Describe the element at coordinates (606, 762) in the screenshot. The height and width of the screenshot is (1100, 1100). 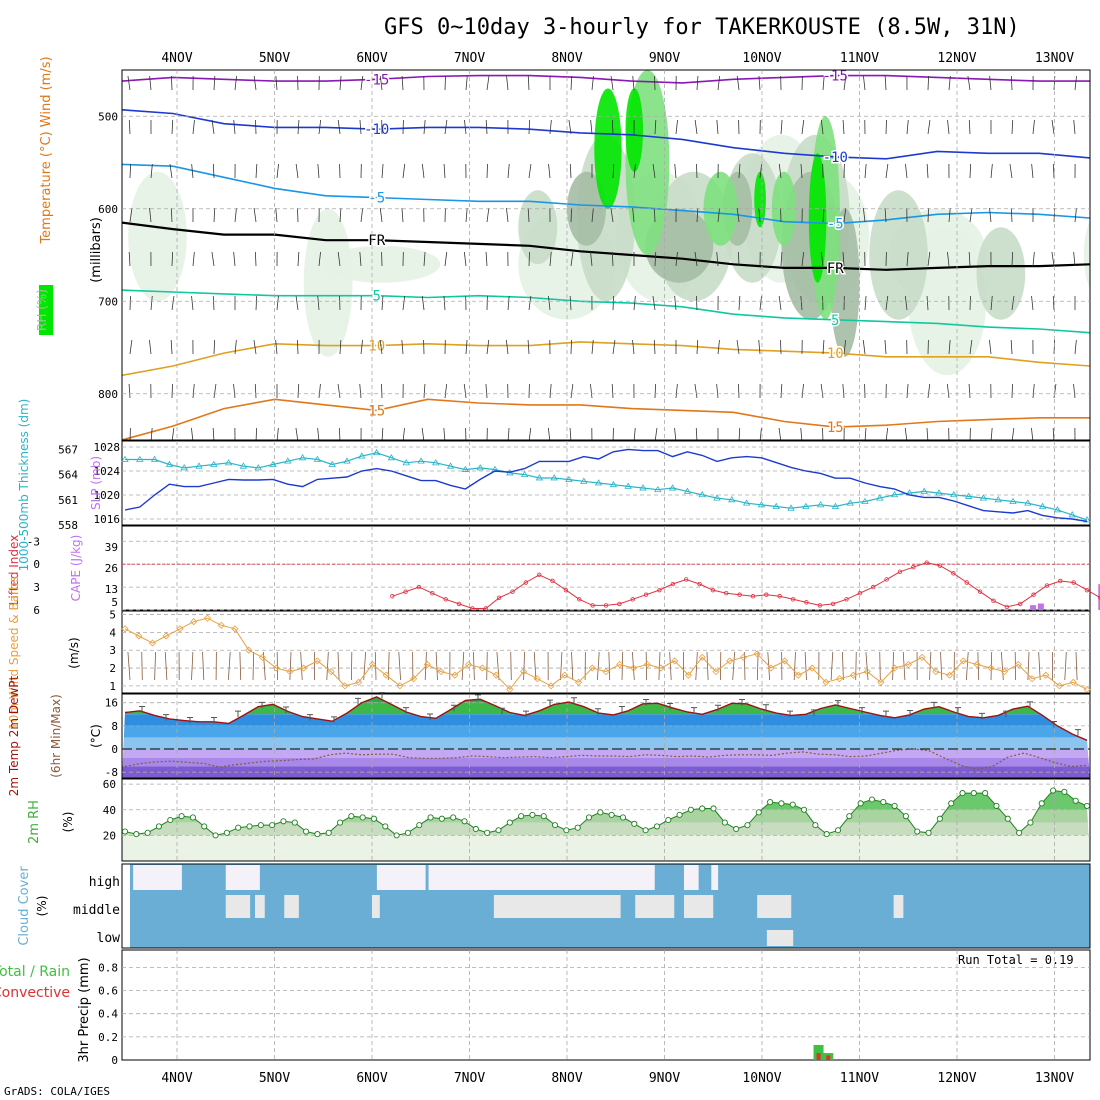
I see `temp-band` at that location.